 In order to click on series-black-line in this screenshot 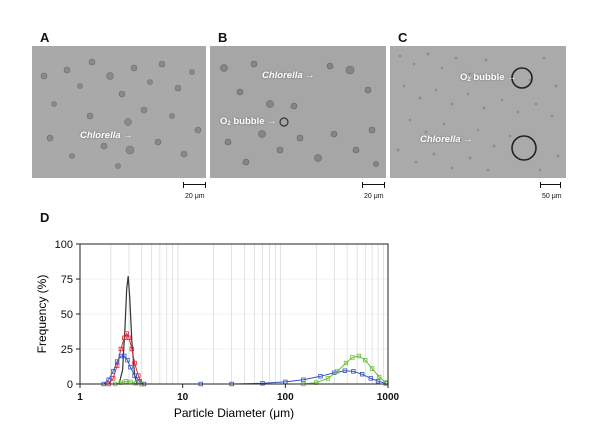, I will do `click(128, 330)`.